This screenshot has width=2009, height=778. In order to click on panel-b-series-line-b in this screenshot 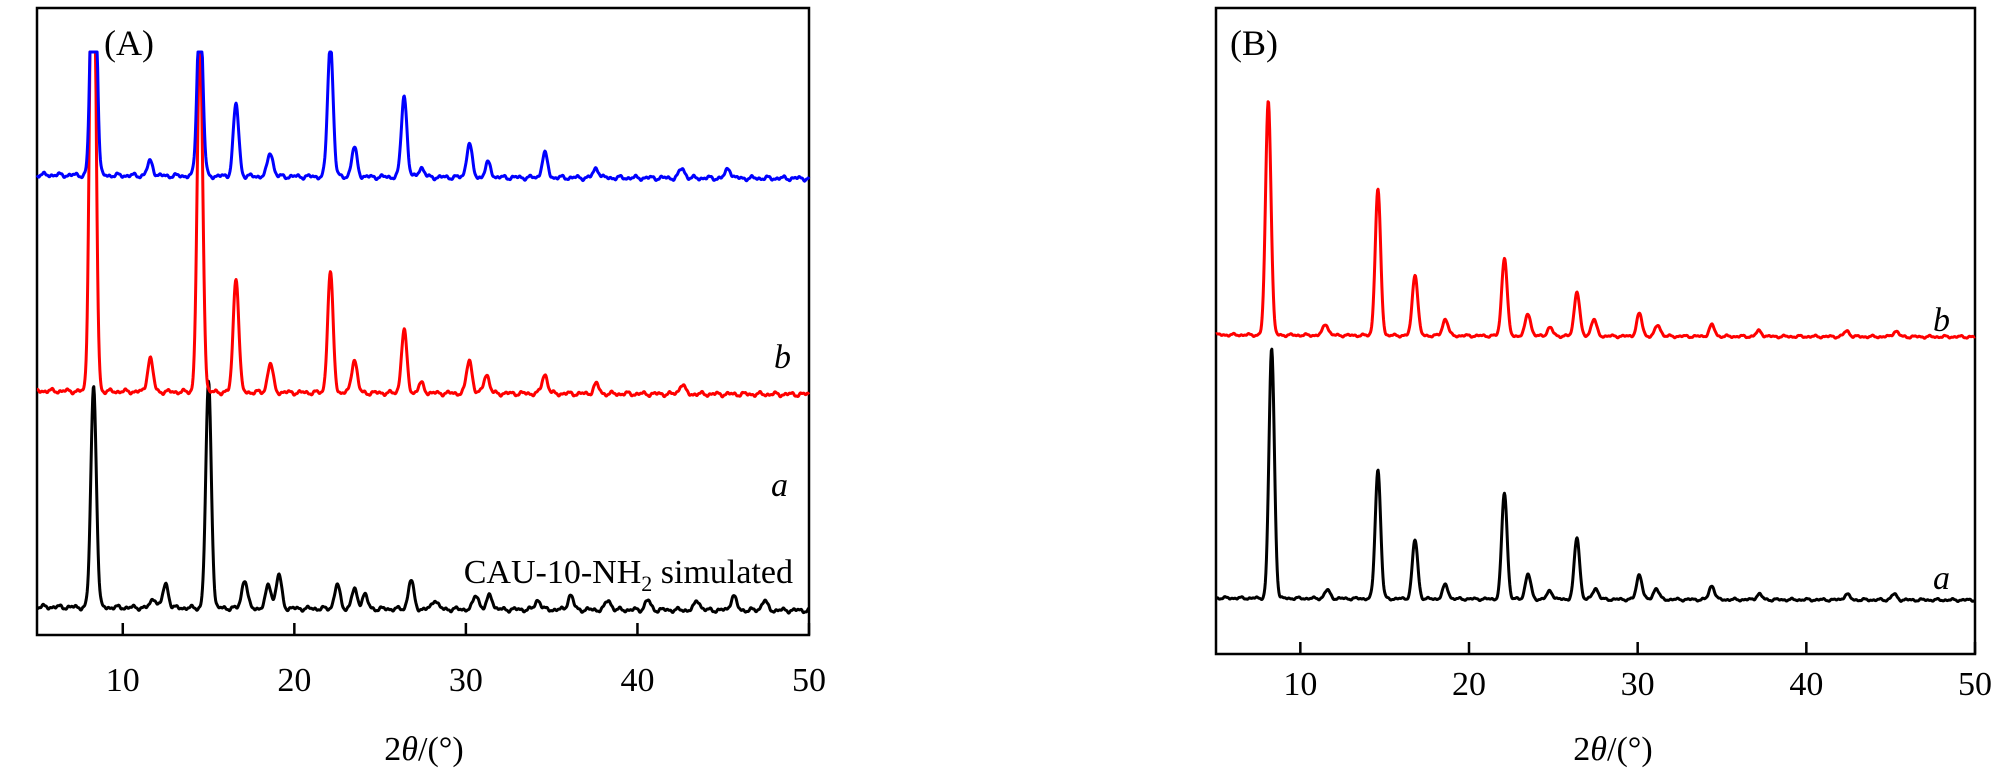, I will do `click(1595, 220)`.